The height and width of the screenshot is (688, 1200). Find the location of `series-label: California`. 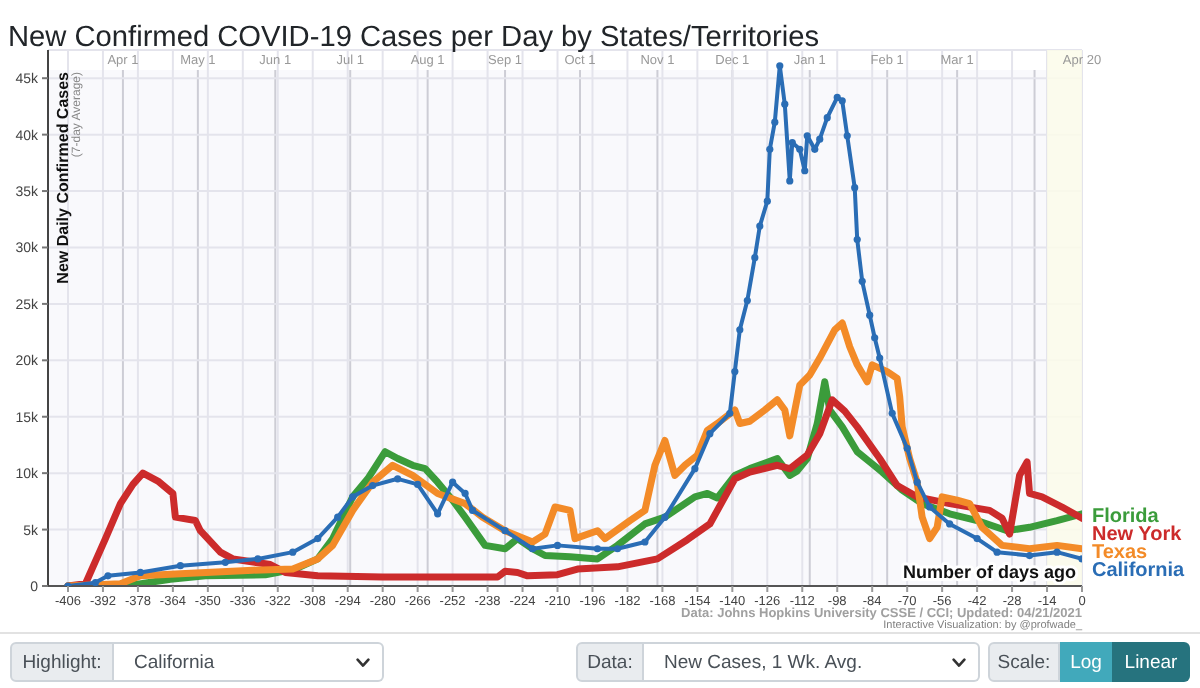

series-label: California is located at coordinates (1139, 570).